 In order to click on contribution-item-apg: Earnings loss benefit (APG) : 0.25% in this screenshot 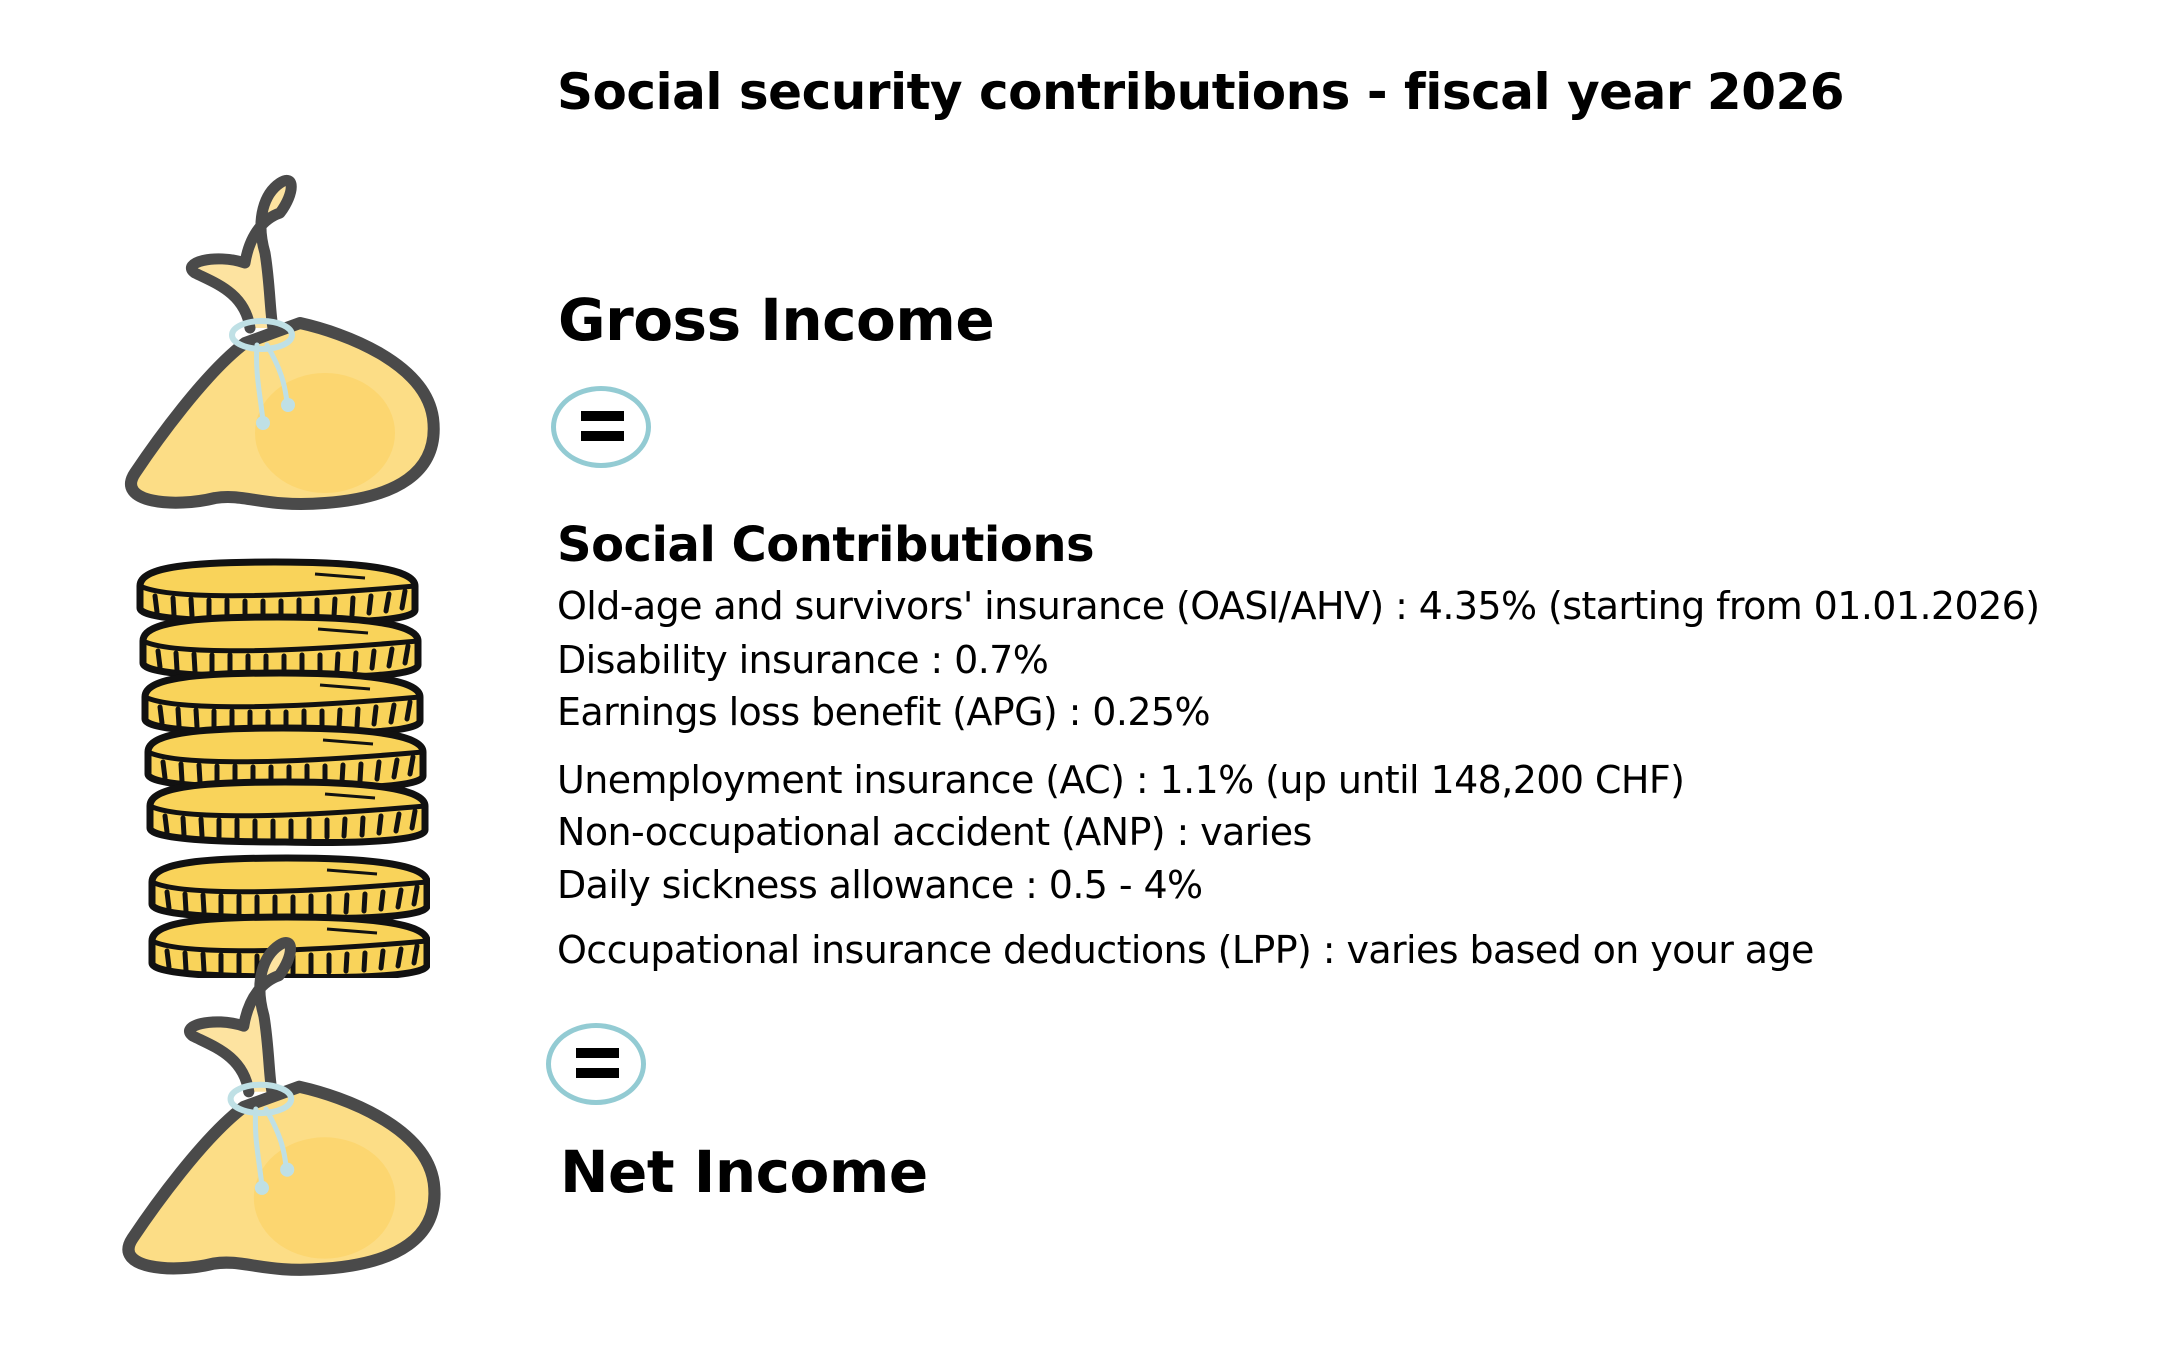, I will do `click(884, 712)`.